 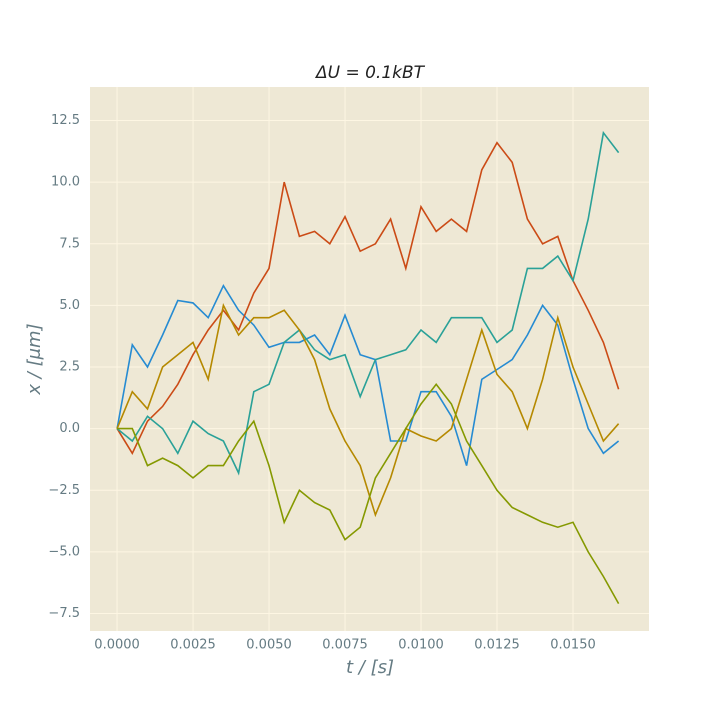 What do you see at coordinates (65, 120) in the screenshot?
I see `y-tick-label: 12.5` at bounding box center [65, 120].